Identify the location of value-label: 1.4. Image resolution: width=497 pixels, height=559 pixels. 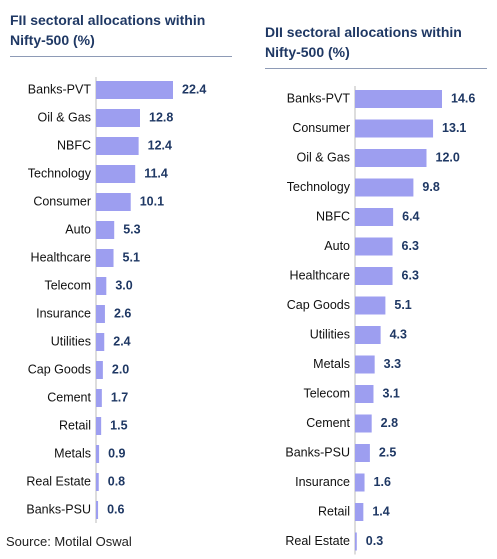
(380, 511).